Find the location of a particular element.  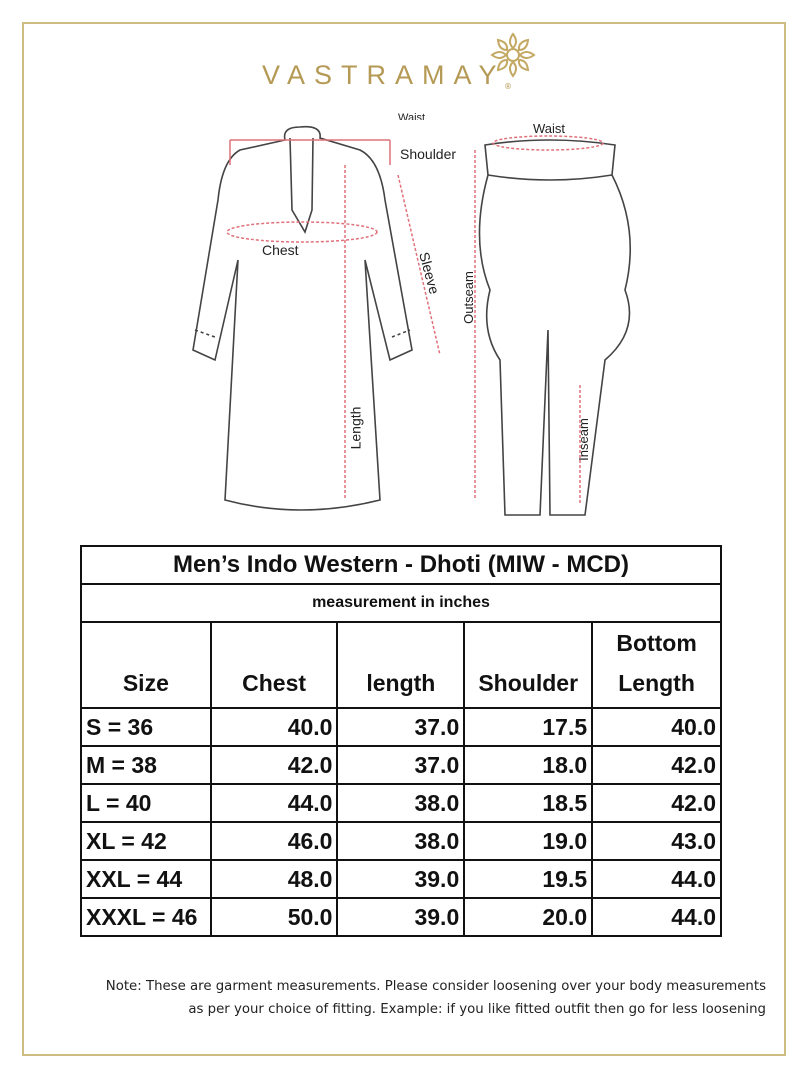

table-row: XL = 42 46.0 38.0 19.0 43.0 is located at coordinates (401, 841).